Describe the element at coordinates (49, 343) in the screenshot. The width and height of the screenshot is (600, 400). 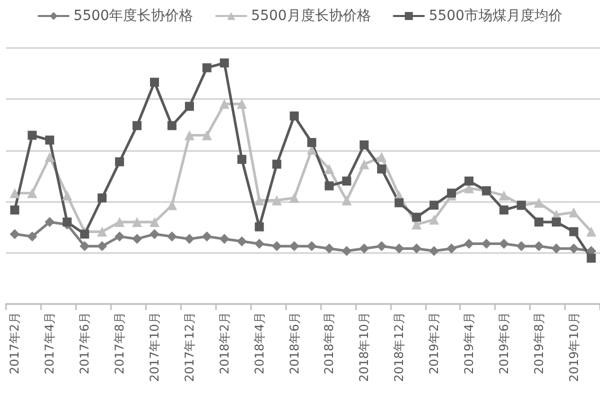
I see `x-tick-label: 2017年4月` at that location.